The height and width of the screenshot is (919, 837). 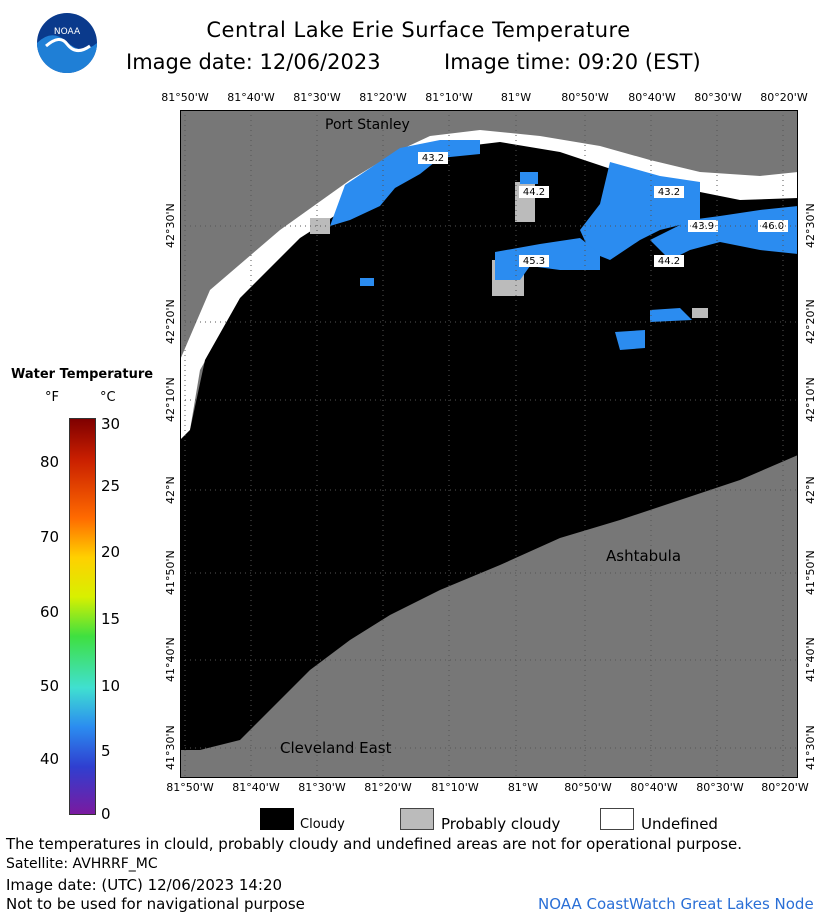 I want to click on undefined-label: Undefined, so click(x=679, y=824).